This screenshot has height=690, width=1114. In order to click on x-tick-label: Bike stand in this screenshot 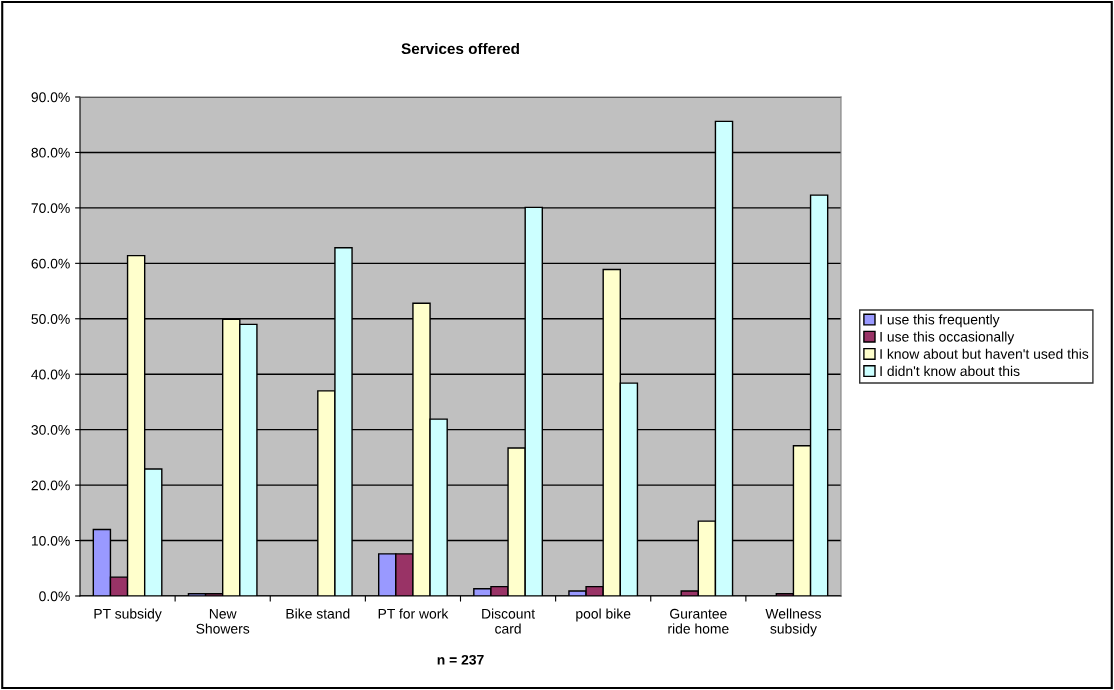, I will do `click(318, 613)`.